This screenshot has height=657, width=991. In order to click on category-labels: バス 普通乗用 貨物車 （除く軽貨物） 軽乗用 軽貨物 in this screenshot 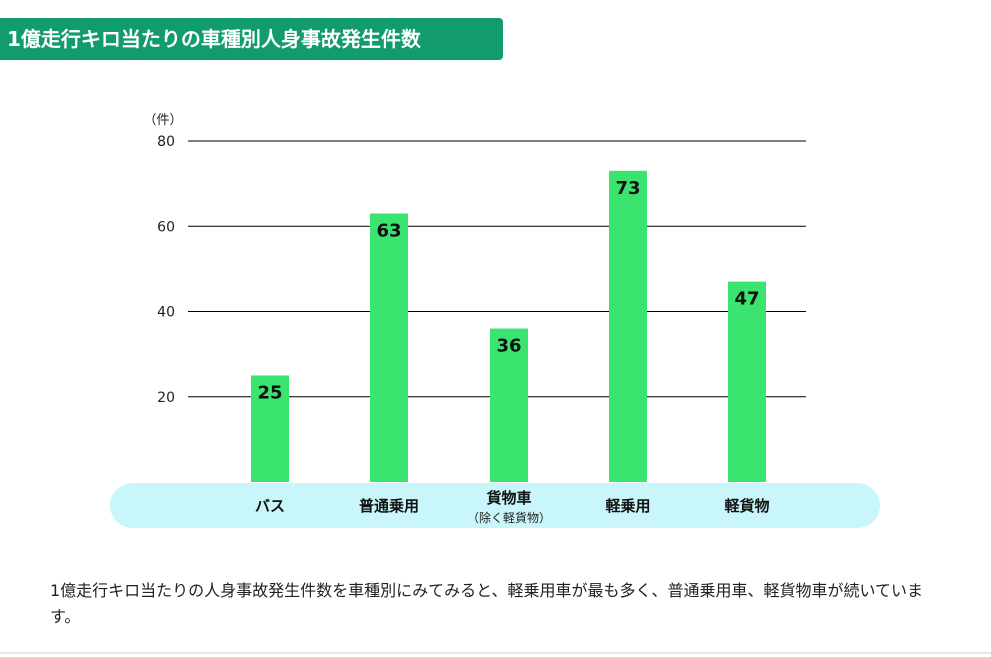, I will do `click(512, 507)`.